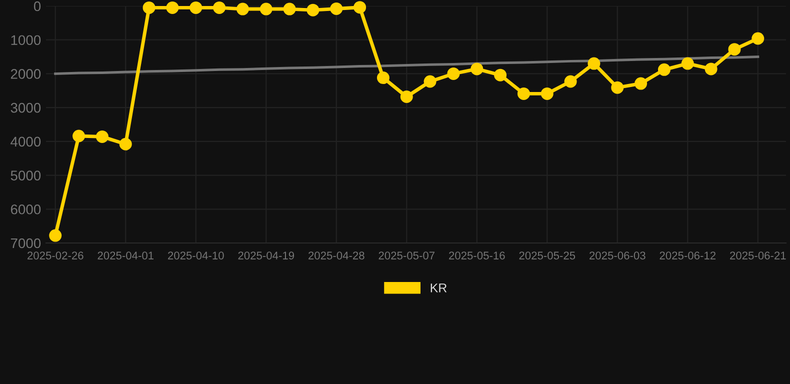  Describe the element at coordinates (25, 243) in the screenshot. I see `y-tick-label: 7000` at that location.